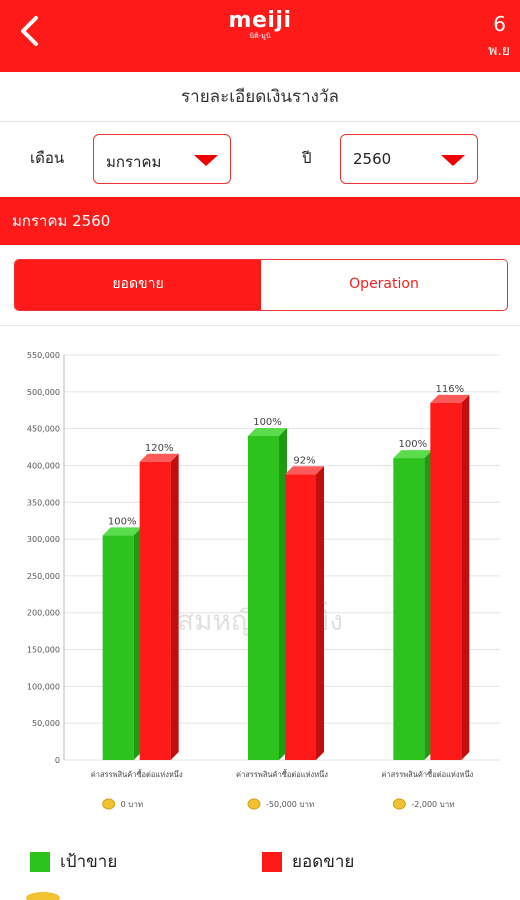  Describe the element at coordinates (304, 460) in the screenshot. I see `bar-percent-label: 92%` at that location.